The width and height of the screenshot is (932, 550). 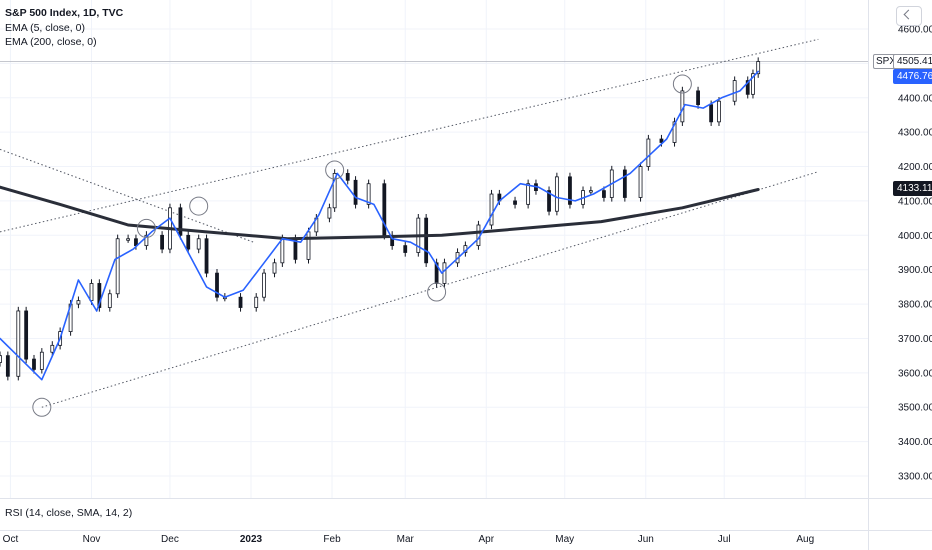 What do you see at coordinates (92, 539) in the screenshot?
I see `x-tick-label: Nov` at bounding box center [92, 539].